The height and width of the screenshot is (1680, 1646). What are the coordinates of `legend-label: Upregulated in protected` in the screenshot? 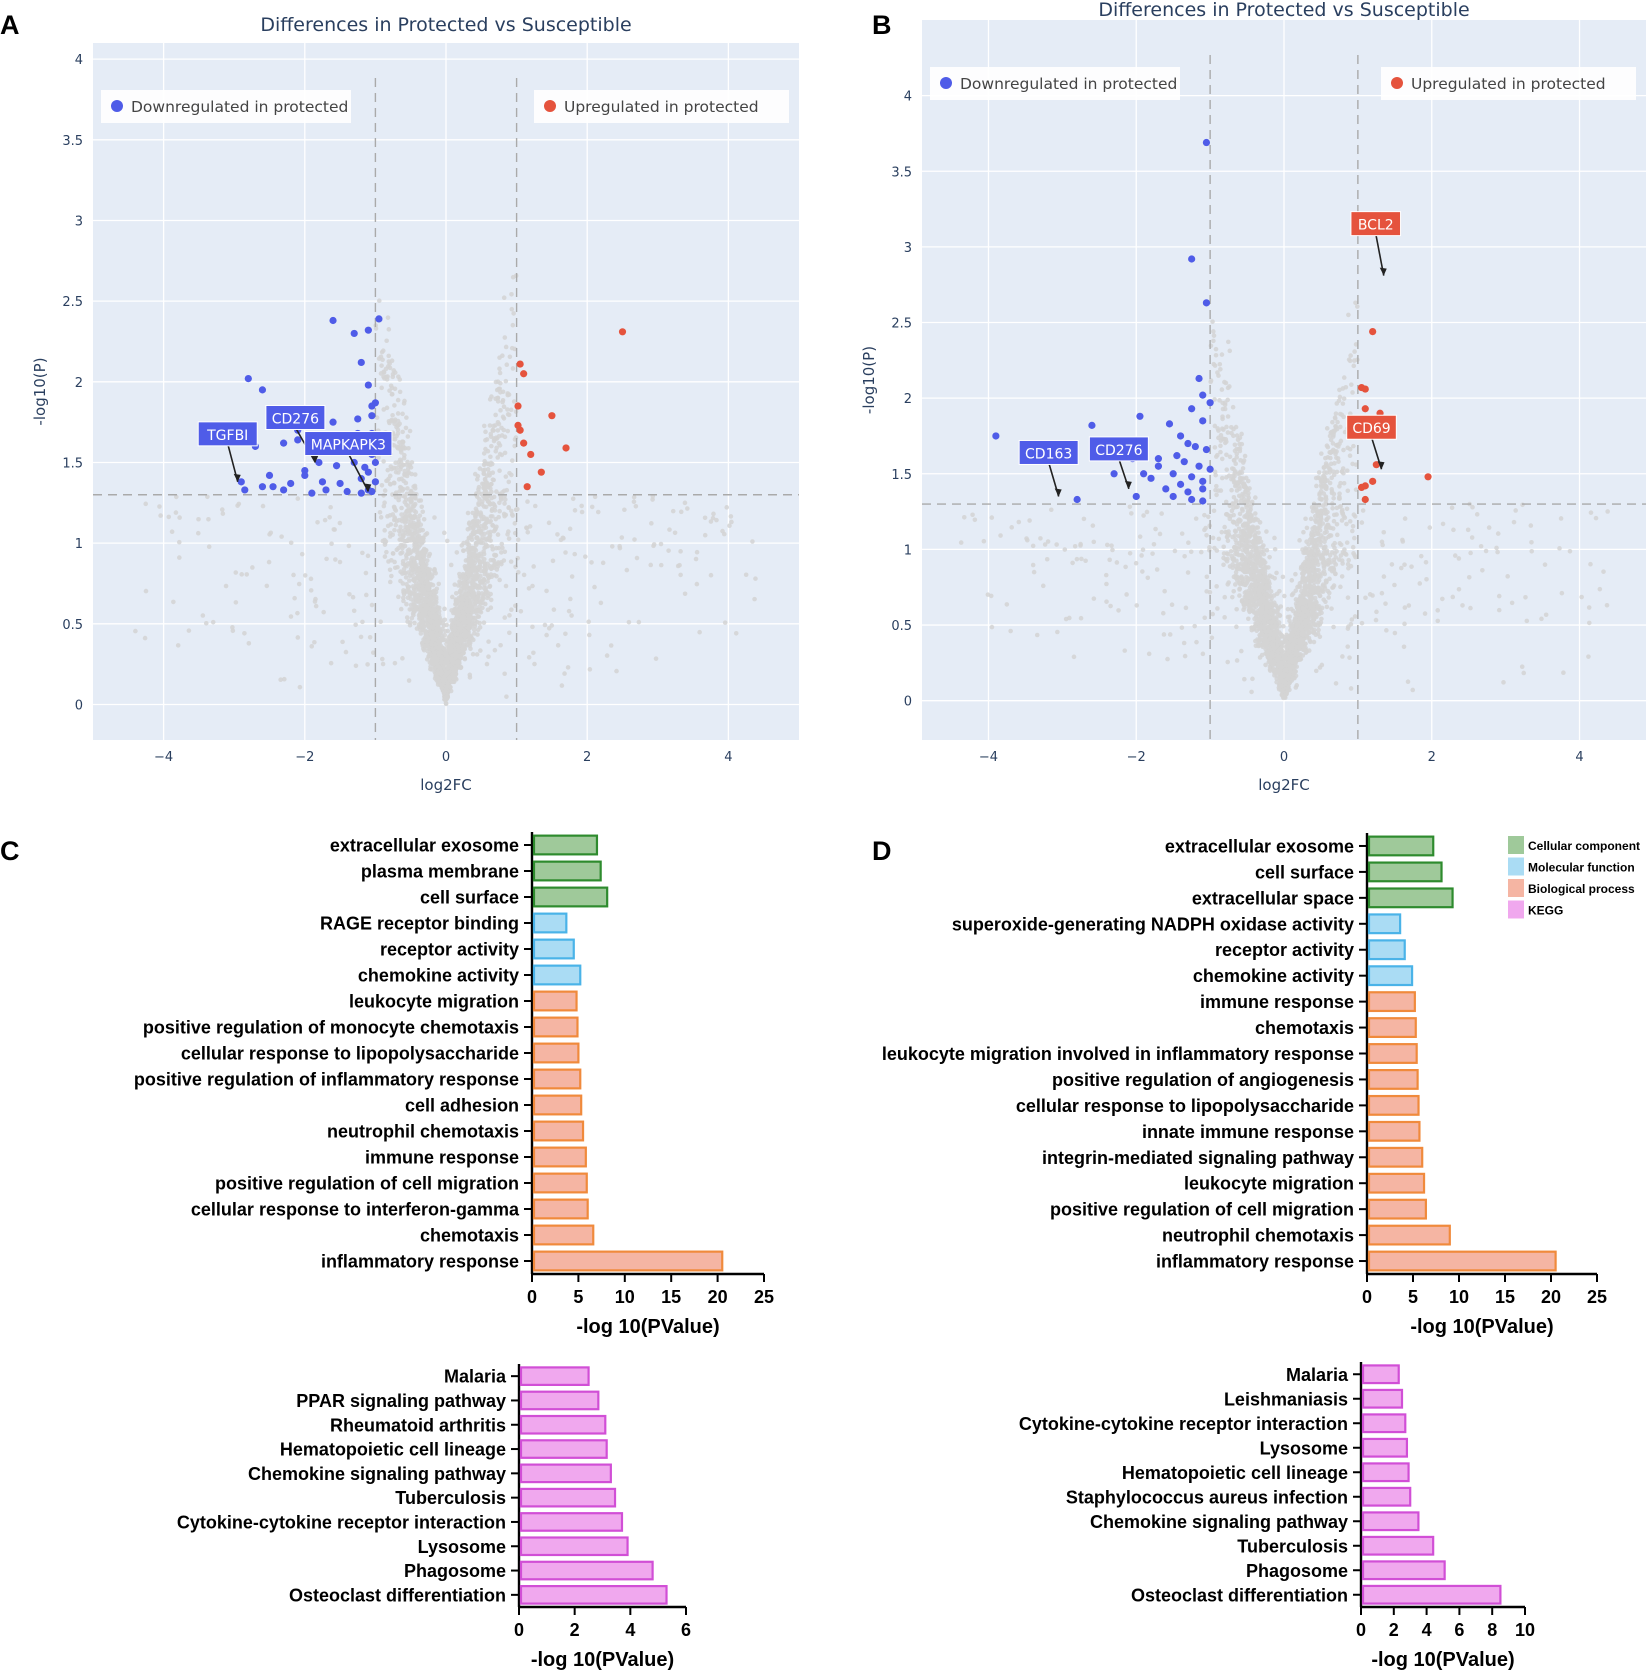 It's located at (661, 107).